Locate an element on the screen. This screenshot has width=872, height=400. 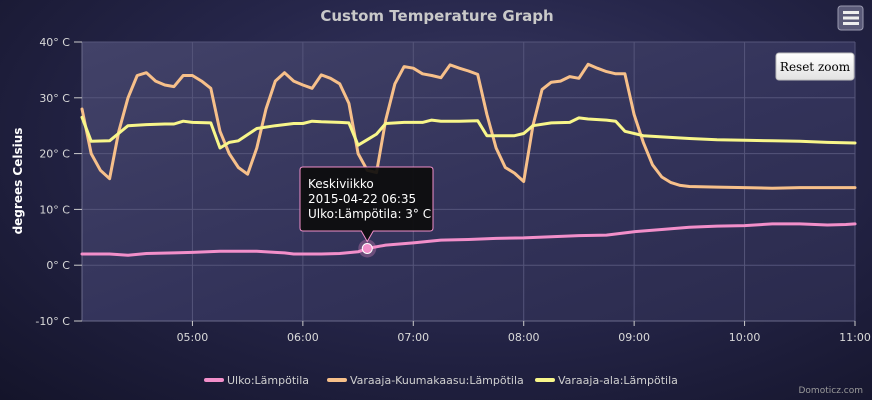
x-tick-label: 06:00 is located at coordinates (303, 337).